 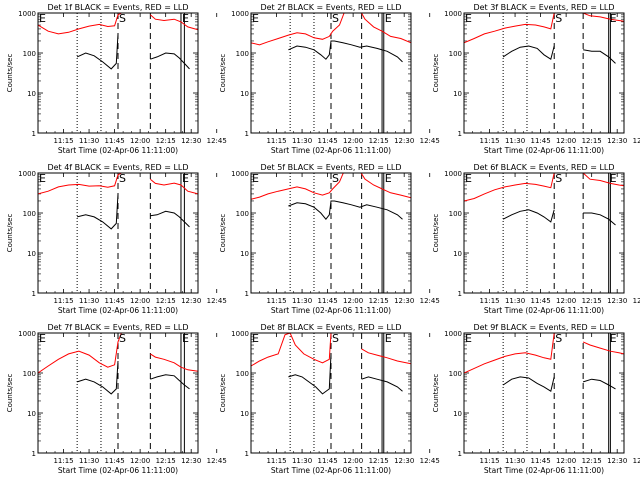 What do you see at coordinates (543, 167) in the screenshot?
I see `panel-title: Det 6f BLACK = Events, RED = LLD` at bounding box center [543, 167].